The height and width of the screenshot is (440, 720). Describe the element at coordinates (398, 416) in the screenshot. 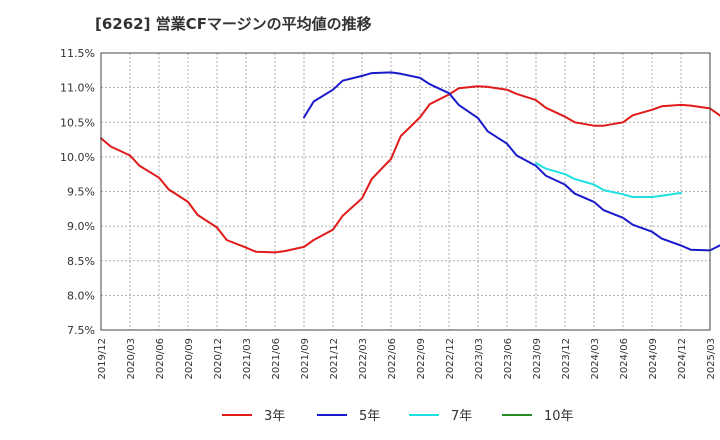

I see `legend: 3年 5年 7年 10年` at that location.